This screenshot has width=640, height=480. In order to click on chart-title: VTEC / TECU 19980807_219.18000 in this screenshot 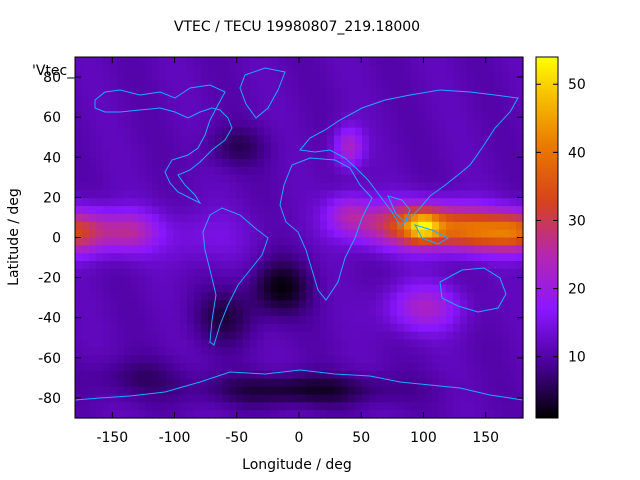, I will do `click(297, 27)`.